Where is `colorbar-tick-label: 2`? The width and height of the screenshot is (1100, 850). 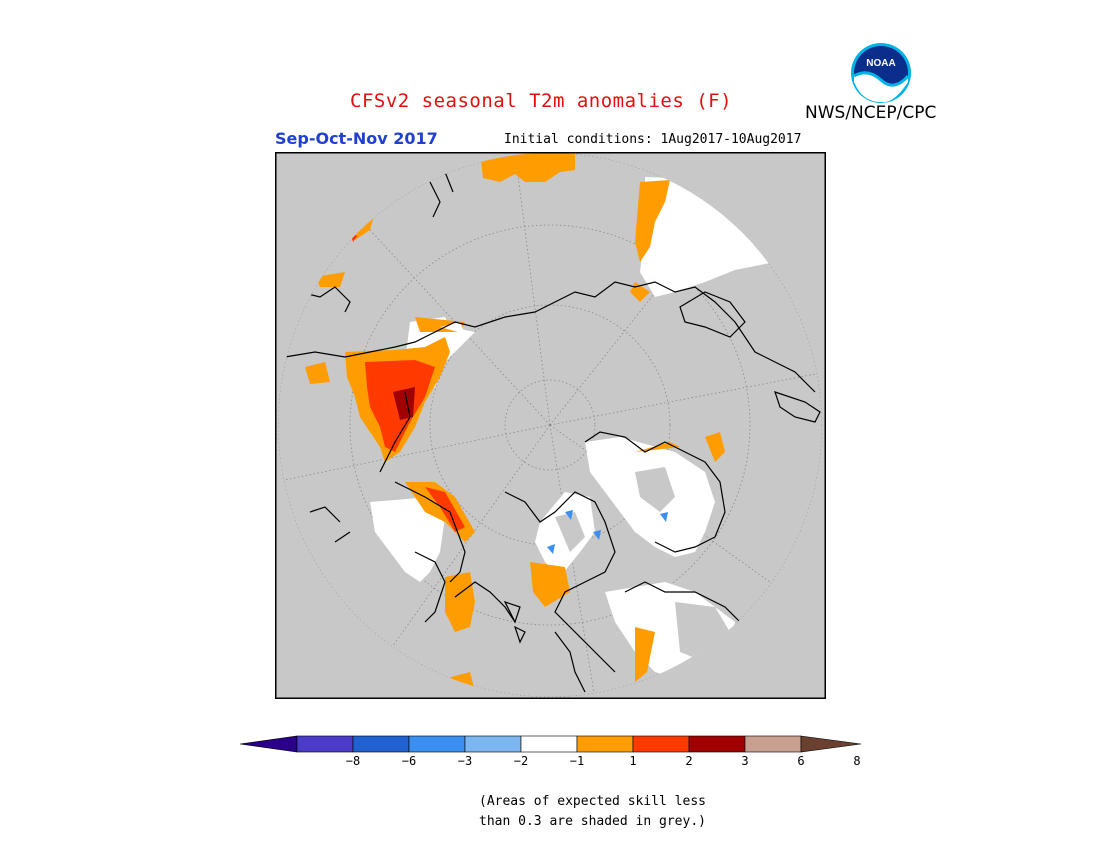 colorbar-tick-label: 2 is located at coordinates (688, 761).